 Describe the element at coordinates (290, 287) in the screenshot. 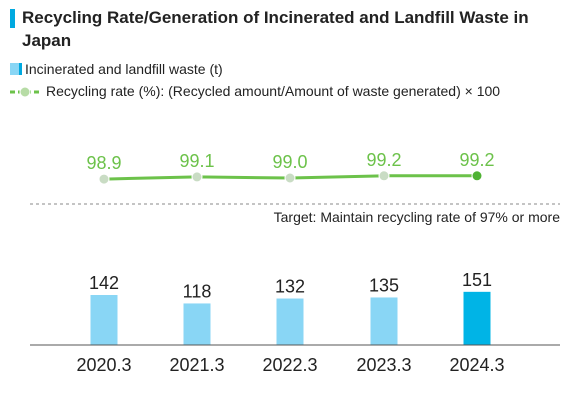

I see `bar-value-label: 132` at that location.